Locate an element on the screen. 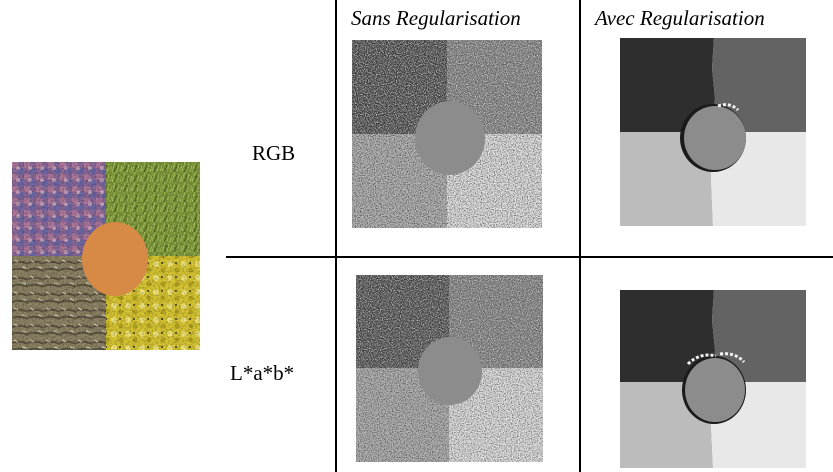 Image resolution: width=833 pixels, height=472 pixels. row-label-lab: L*a*b* is located at coordinates (262, 373).